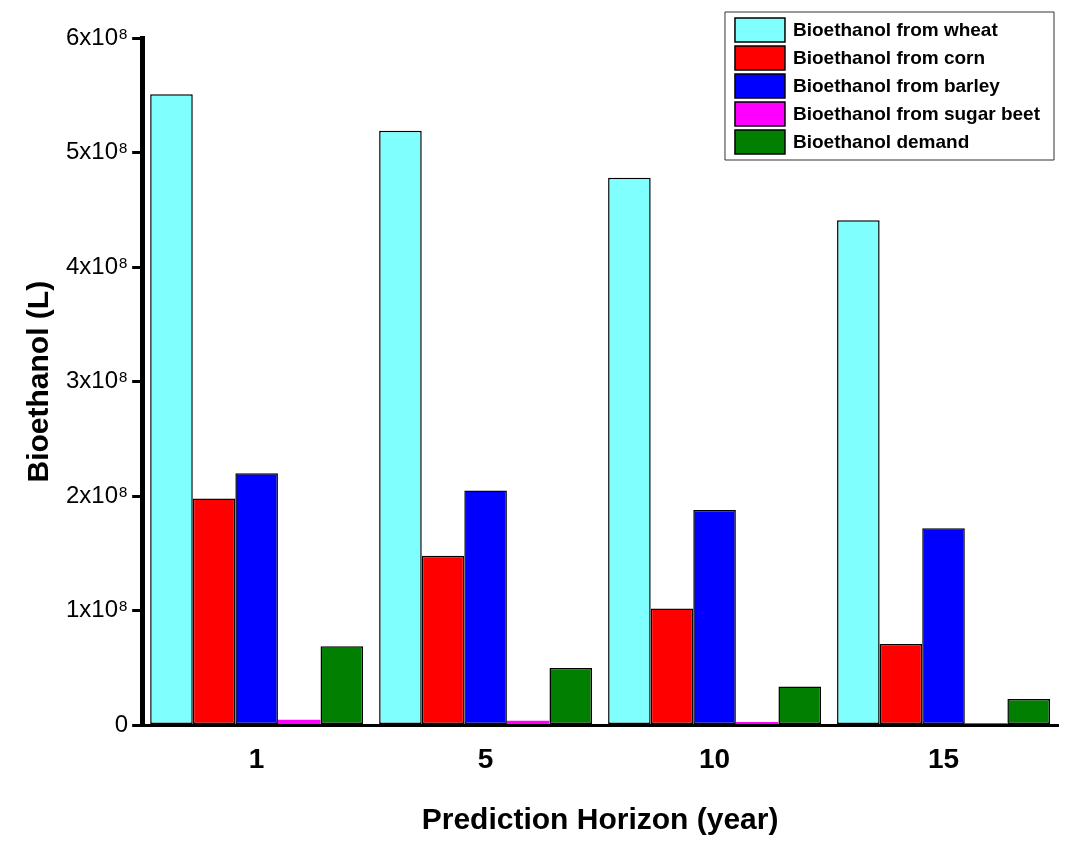 This screenshot has width=1091, height=865. I want to click on x-axis-title: Prediction Horizon (year), so click(600, 819).